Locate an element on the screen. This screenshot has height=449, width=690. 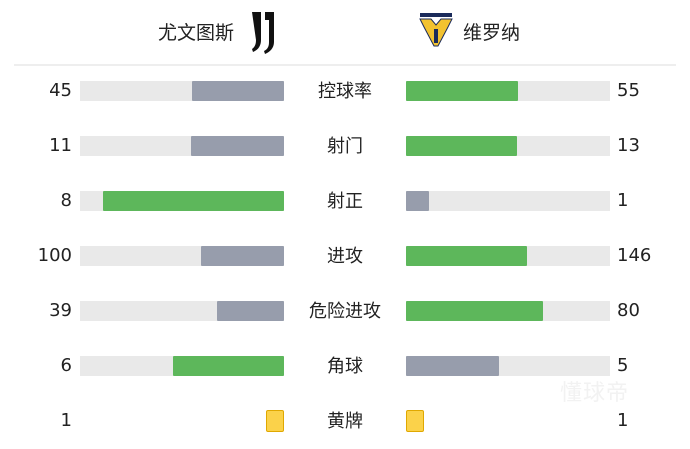
verona-logo is located at coordinates (436, 30).